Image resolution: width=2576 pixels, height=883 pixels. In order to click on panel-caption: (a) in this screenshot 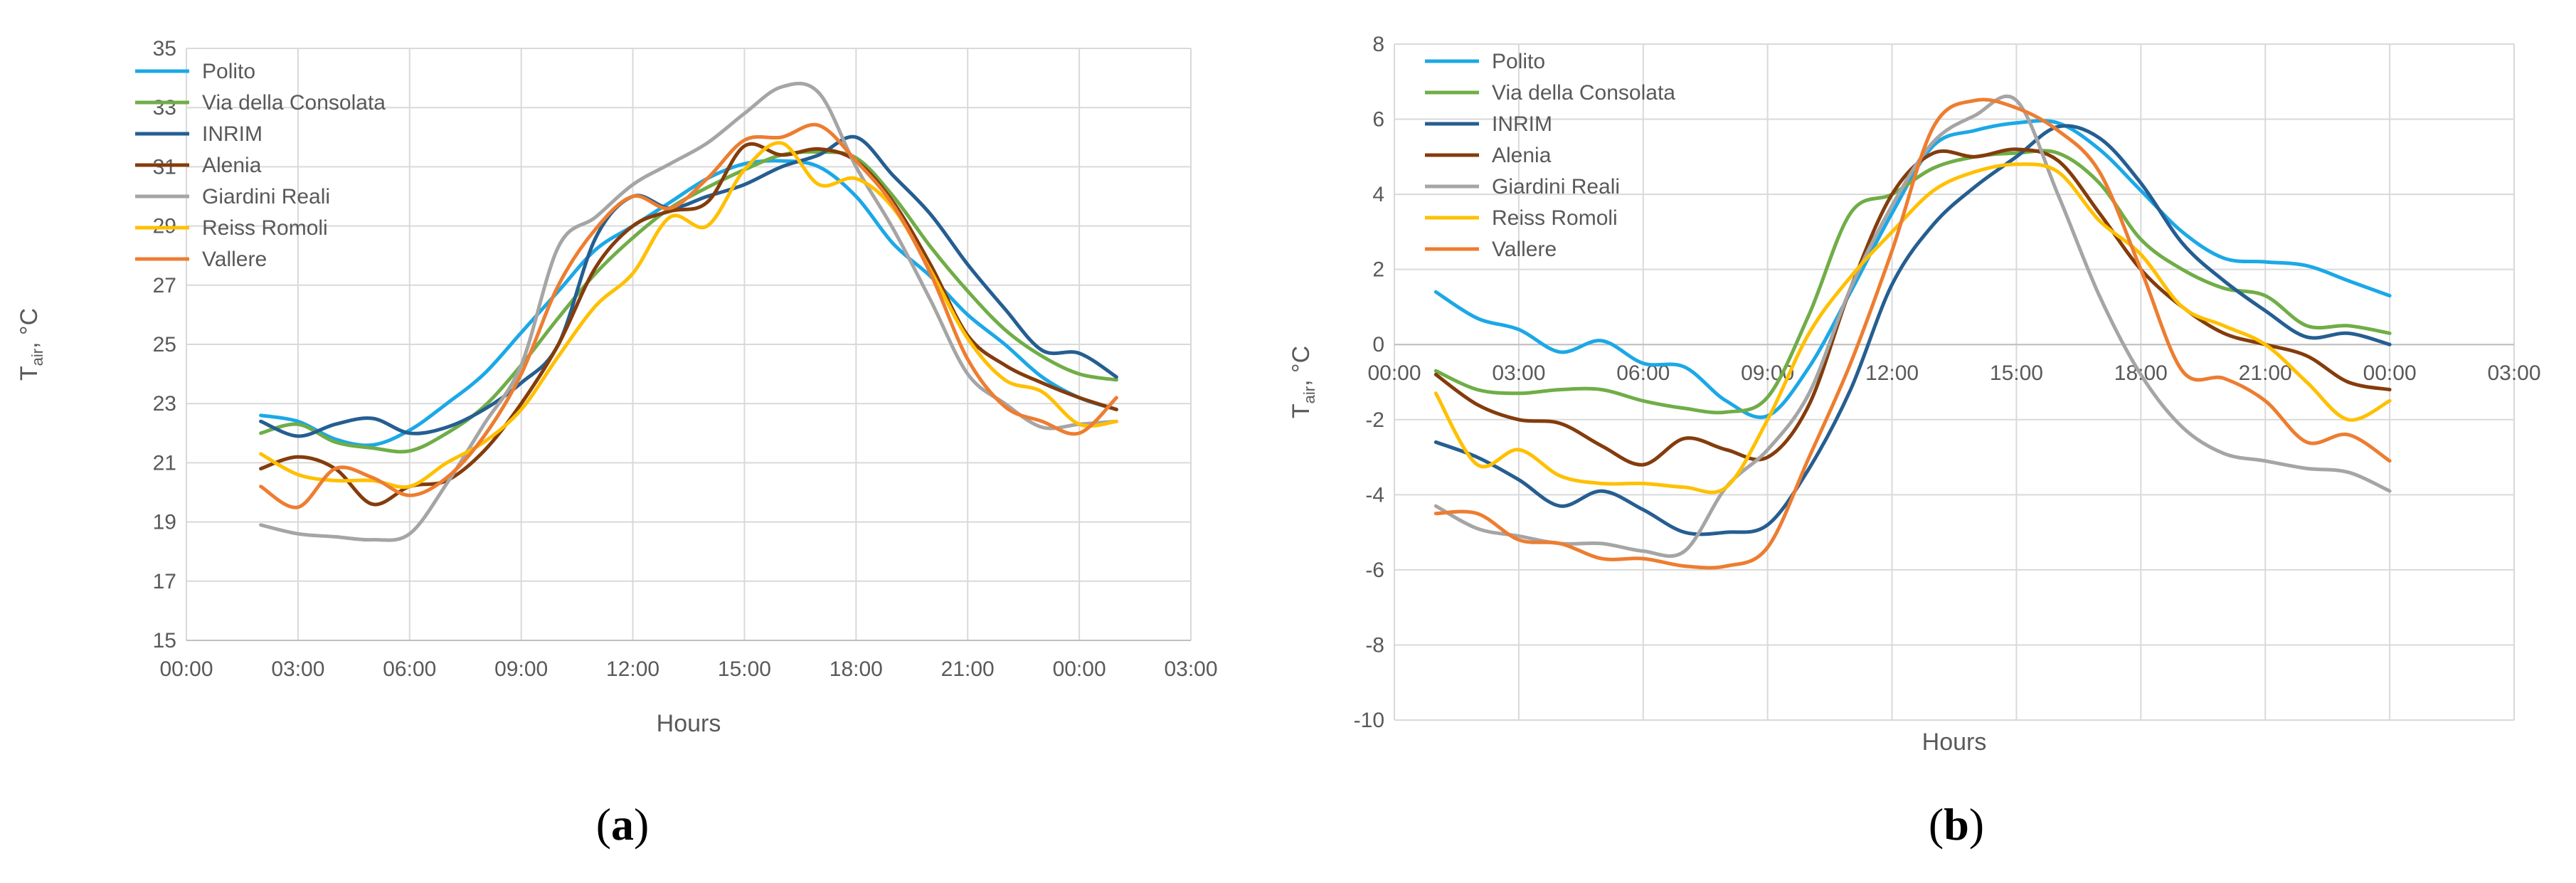, I will do `click(623, 824)`.